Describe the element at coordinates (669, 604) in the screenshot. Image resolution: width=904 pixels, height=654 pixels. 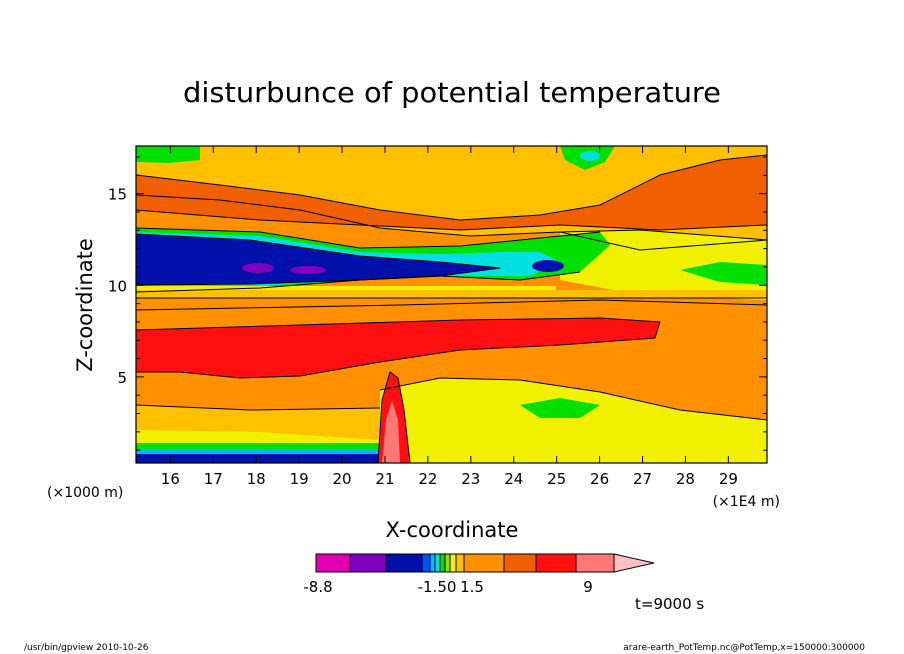
I see `time-annotation: t=9000 s` at that location.